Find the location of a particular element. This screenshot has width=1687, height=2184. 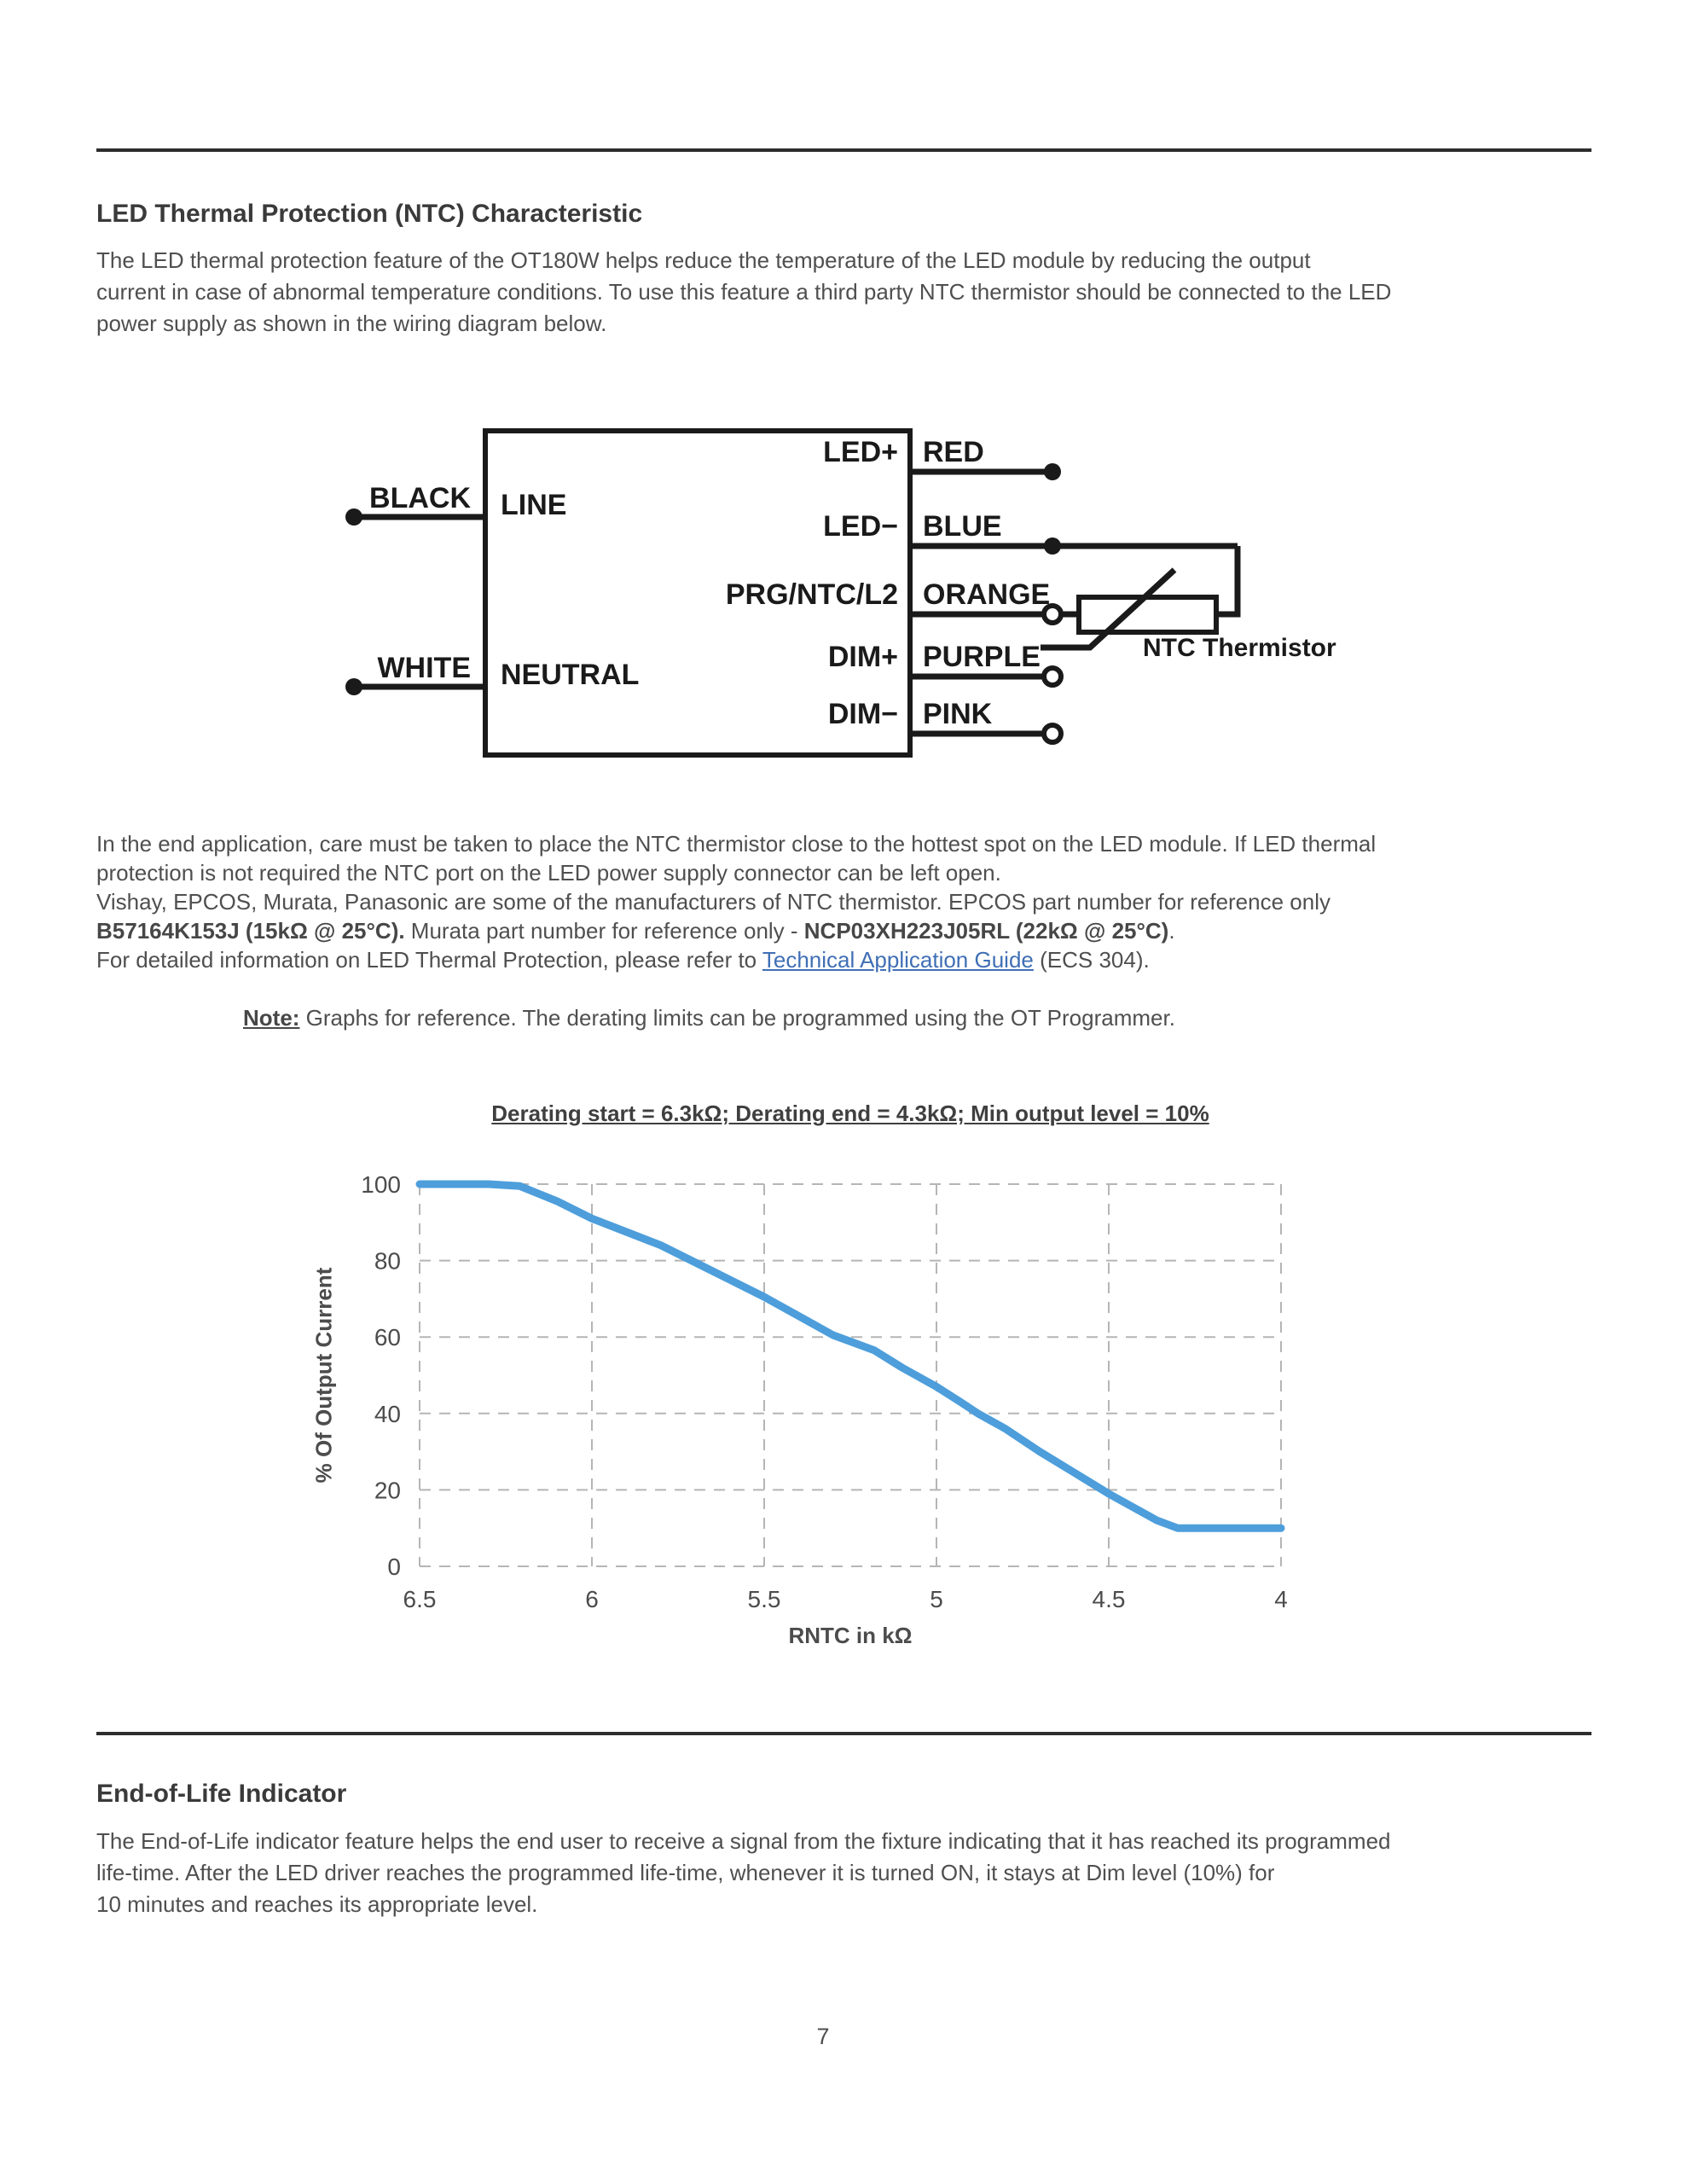

x-tick-label: 5.5 is located at coordinates (765, 1599).